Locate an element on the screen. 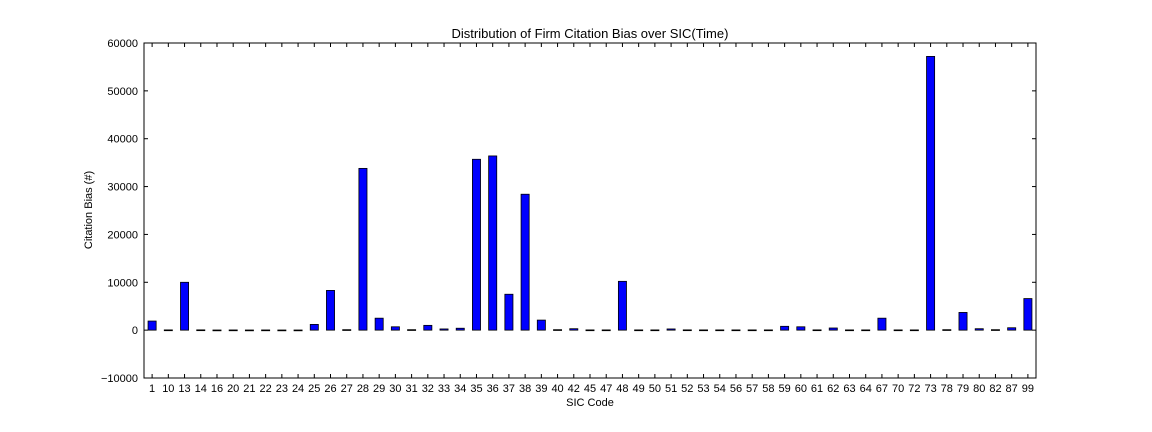  x-tick-label: 58 is located at coordinates (768, 389).